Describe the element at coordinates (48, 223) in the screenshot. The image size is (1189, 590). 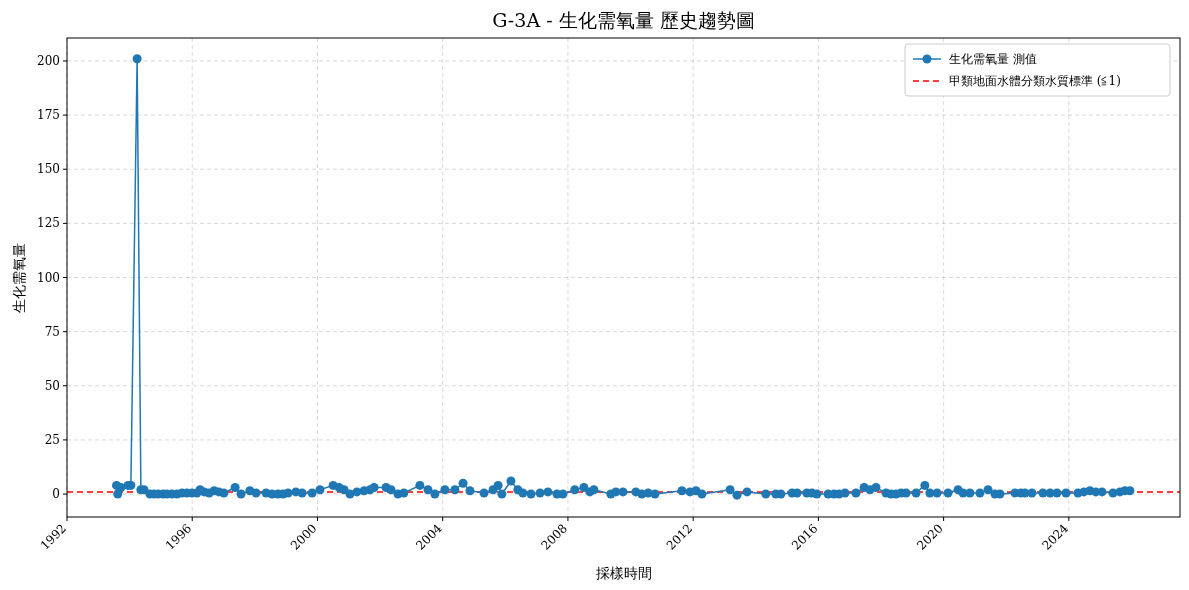
I see `y-tick-label: 125` at that location.